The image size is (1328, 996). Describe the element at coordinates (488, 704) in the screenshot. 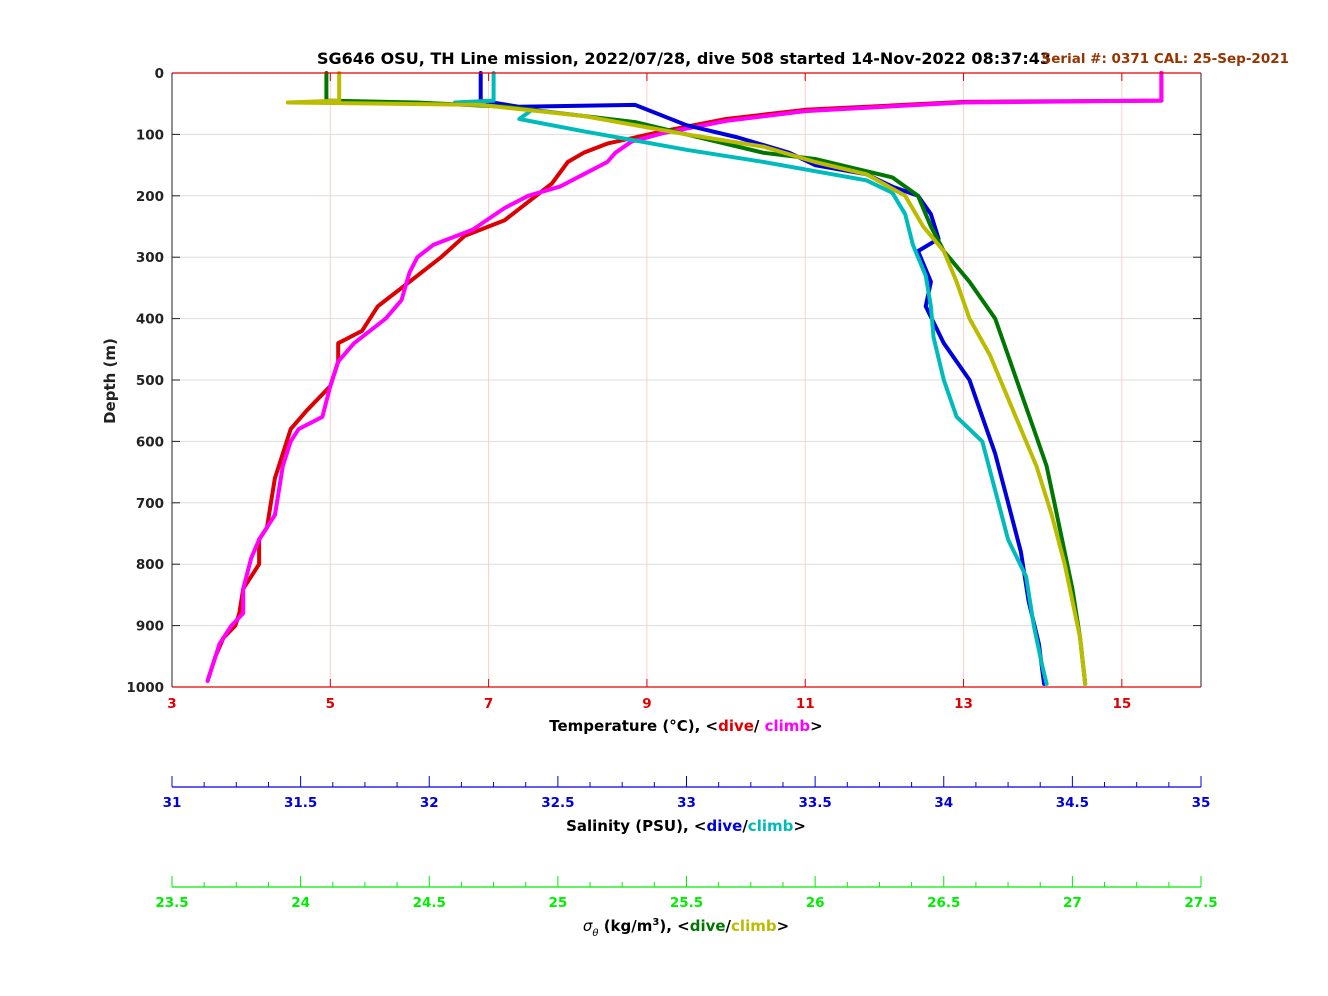

I see `temperature-tick-label: 7` at that location.